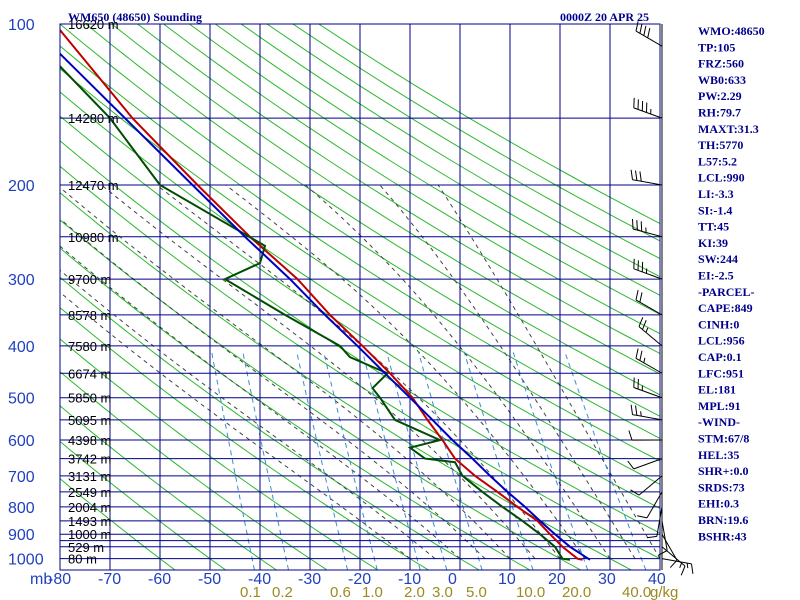 The width and height of the screenshot is (800, 600). What do you see at coordinates (93, 118) in the screenshot?
I see `height-label: 14280 m` at bounding box center [93, 118].